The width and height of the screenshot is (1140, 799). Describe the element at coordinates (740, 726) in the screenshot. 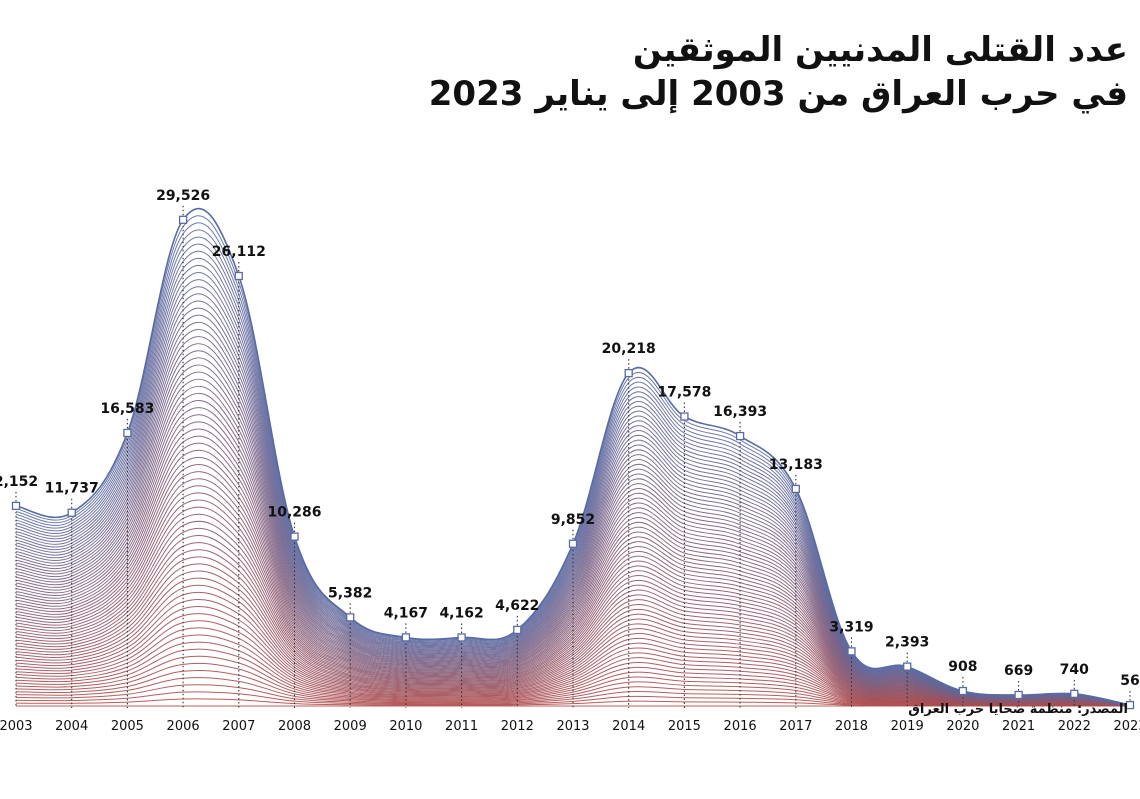

I see `x-tick-label: 2016` at that location.